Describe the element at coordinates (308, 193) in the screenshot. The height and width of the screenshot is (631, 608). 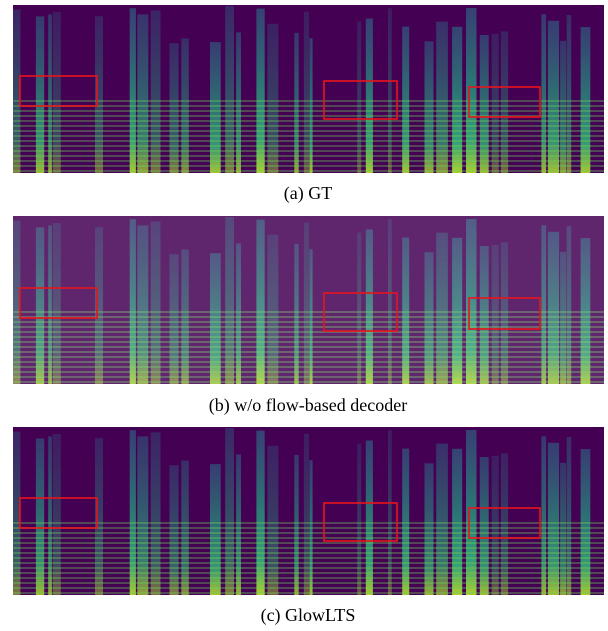
I see `caption: (a) GT` at that location.